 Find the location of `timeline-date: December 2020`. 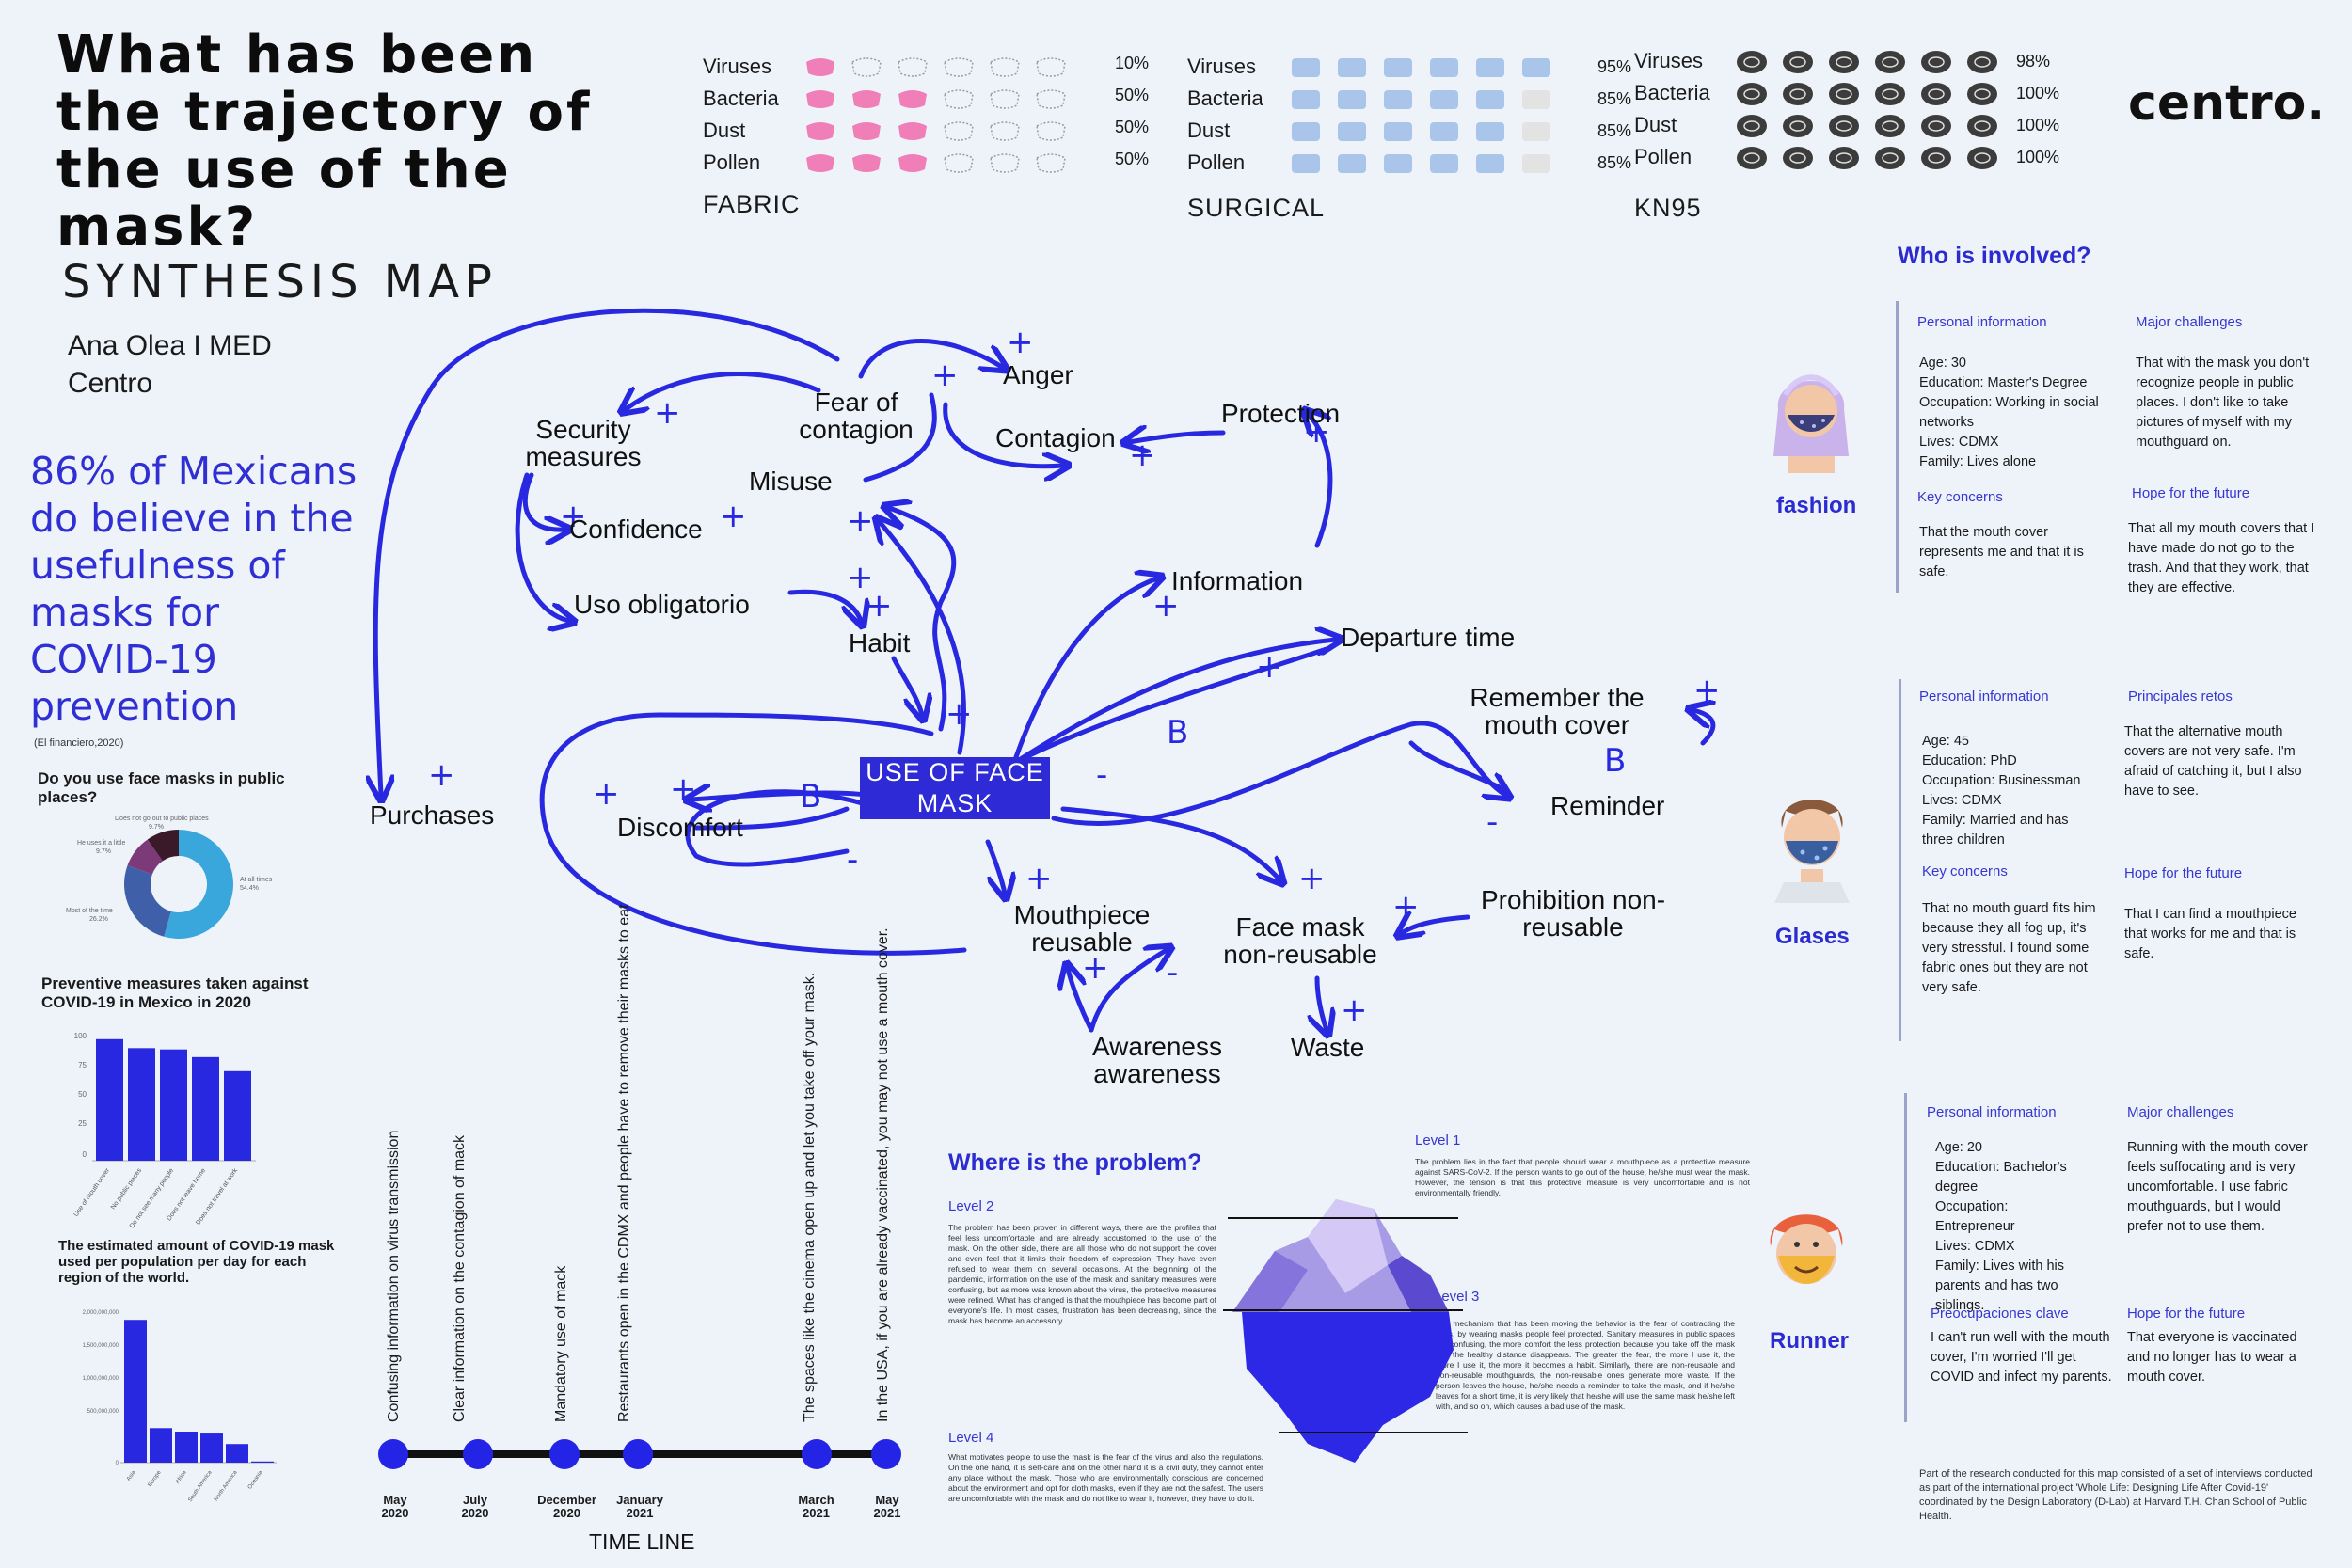

timeline-date: December 2020 is located at coordinates (566, 1506).